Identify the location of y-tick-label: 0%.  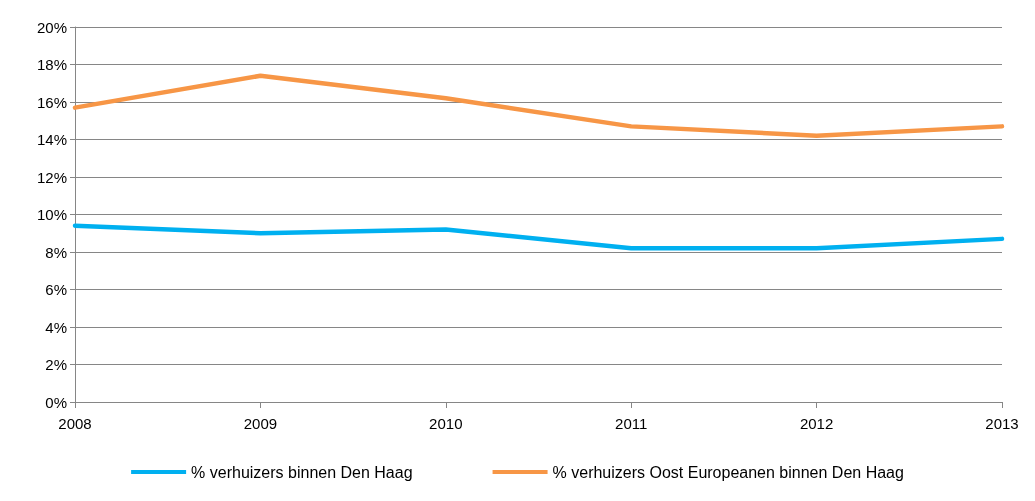
(56, 402).